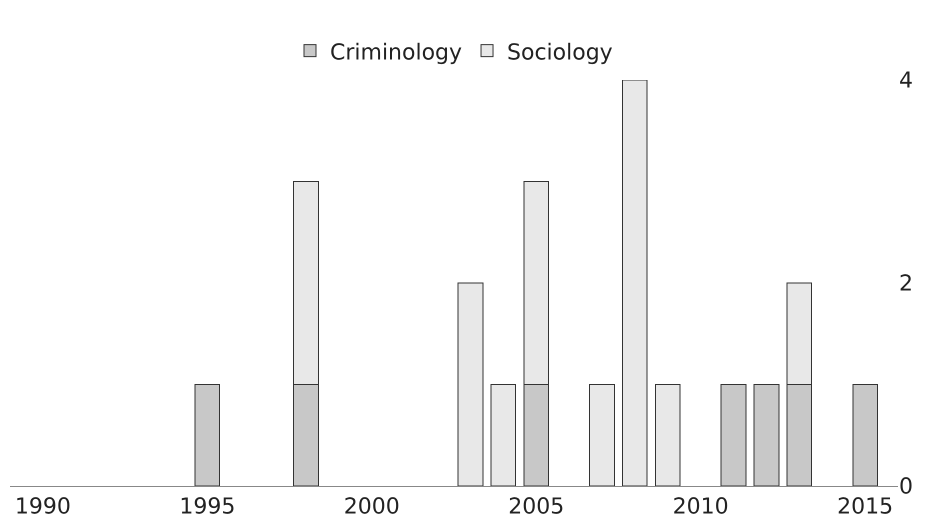  I want to click on legend-label: Sociology, so click(560, 53).